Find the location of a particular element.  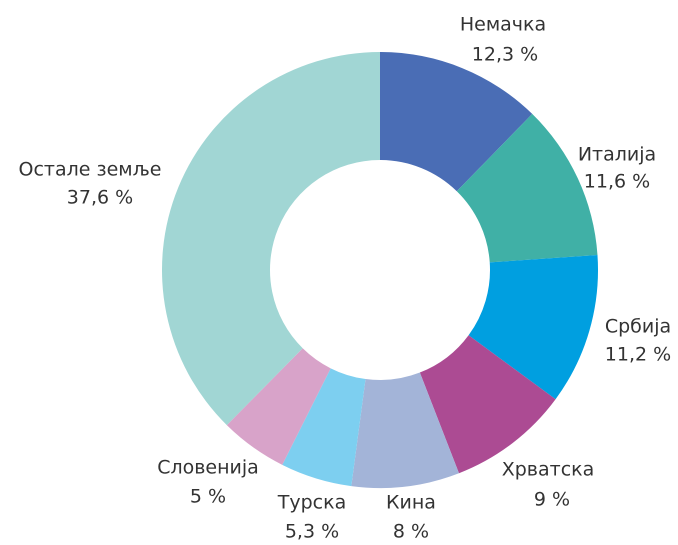

slice-value-label: 9 % is located at coordinates (552, 500).